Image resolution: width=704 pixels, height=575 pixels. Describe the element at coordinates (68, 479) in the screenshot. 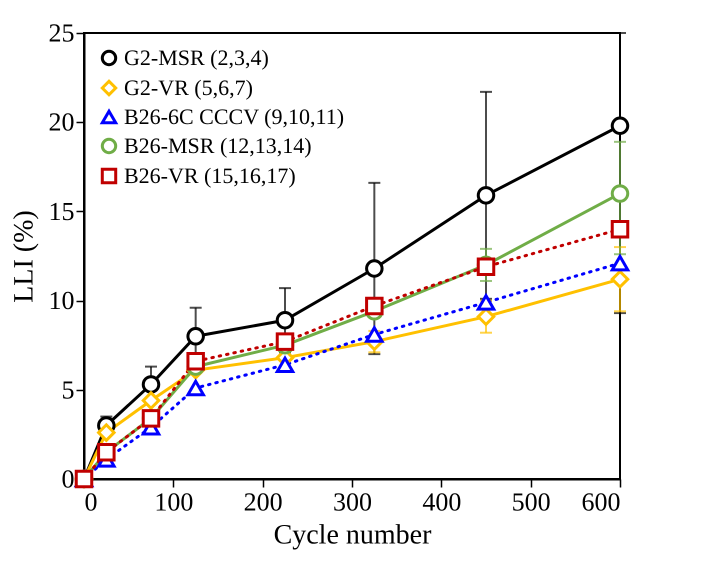

I see `y-tick-label: 0` at that location.